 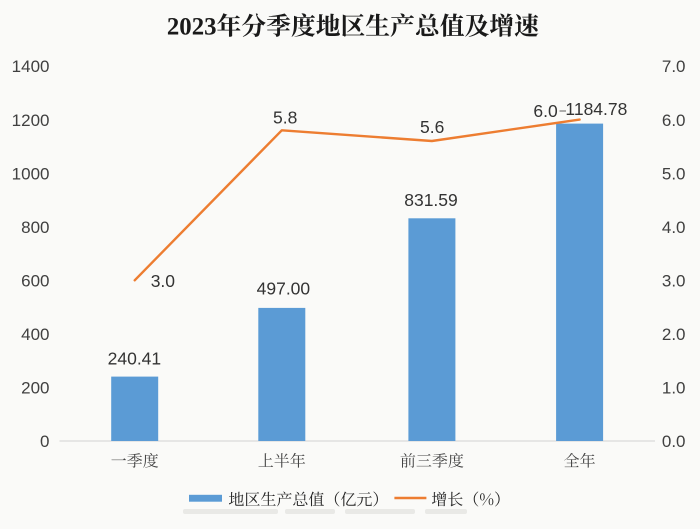 I want to click on svg-text: 400, so click(x=35, y=334).